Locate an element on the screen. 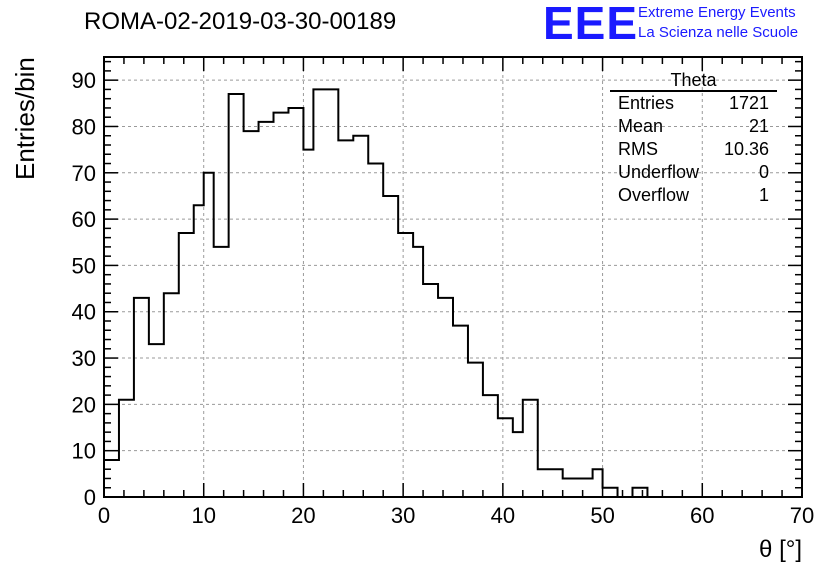 The width and height of the screenshot is (836, 572). stats-row-mean: Mean 21 is located at coordinates (693, 126).